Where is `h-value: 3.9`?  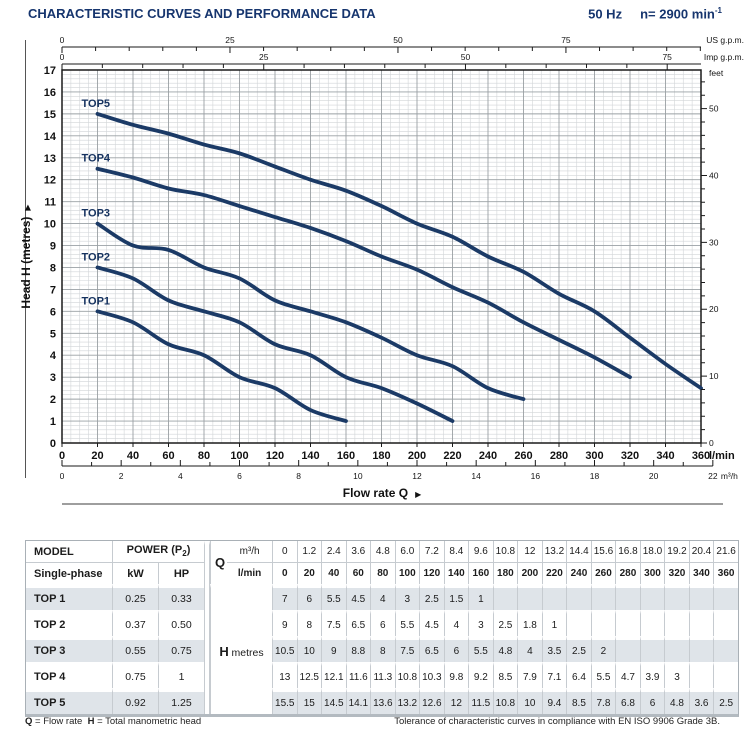 h-value: 3.9 is located at coordinates (652, 675).